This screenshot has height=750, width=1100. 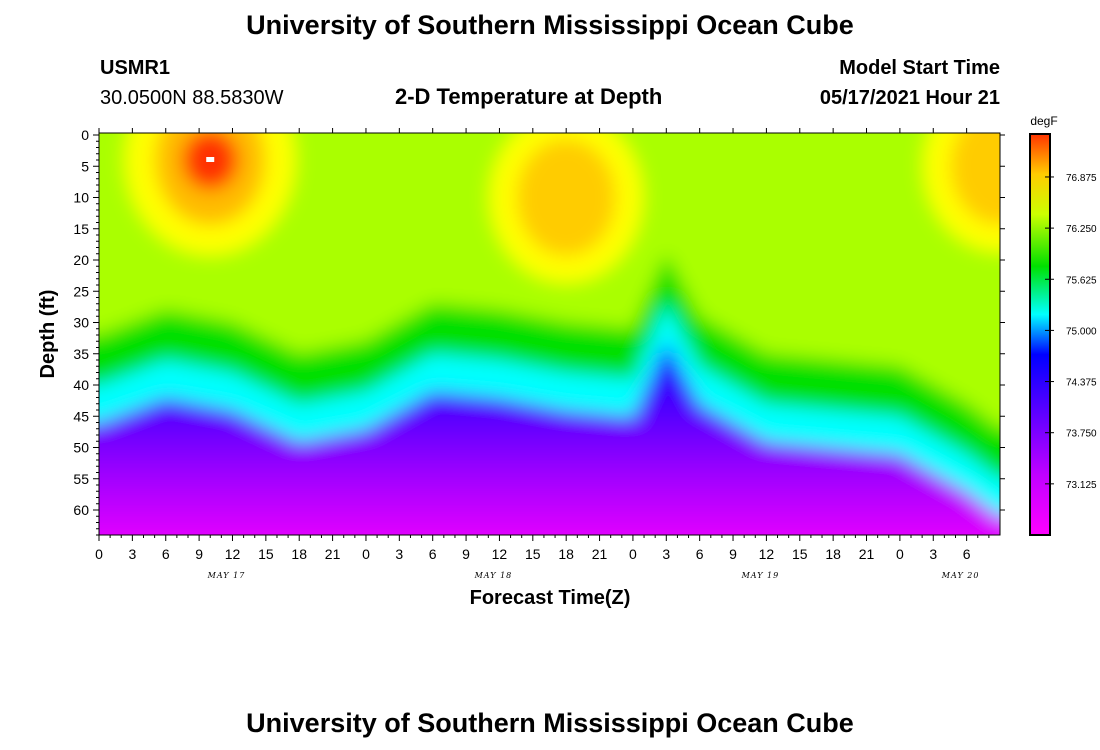 I want to click on colorbar, so click(x=1040, y=334).